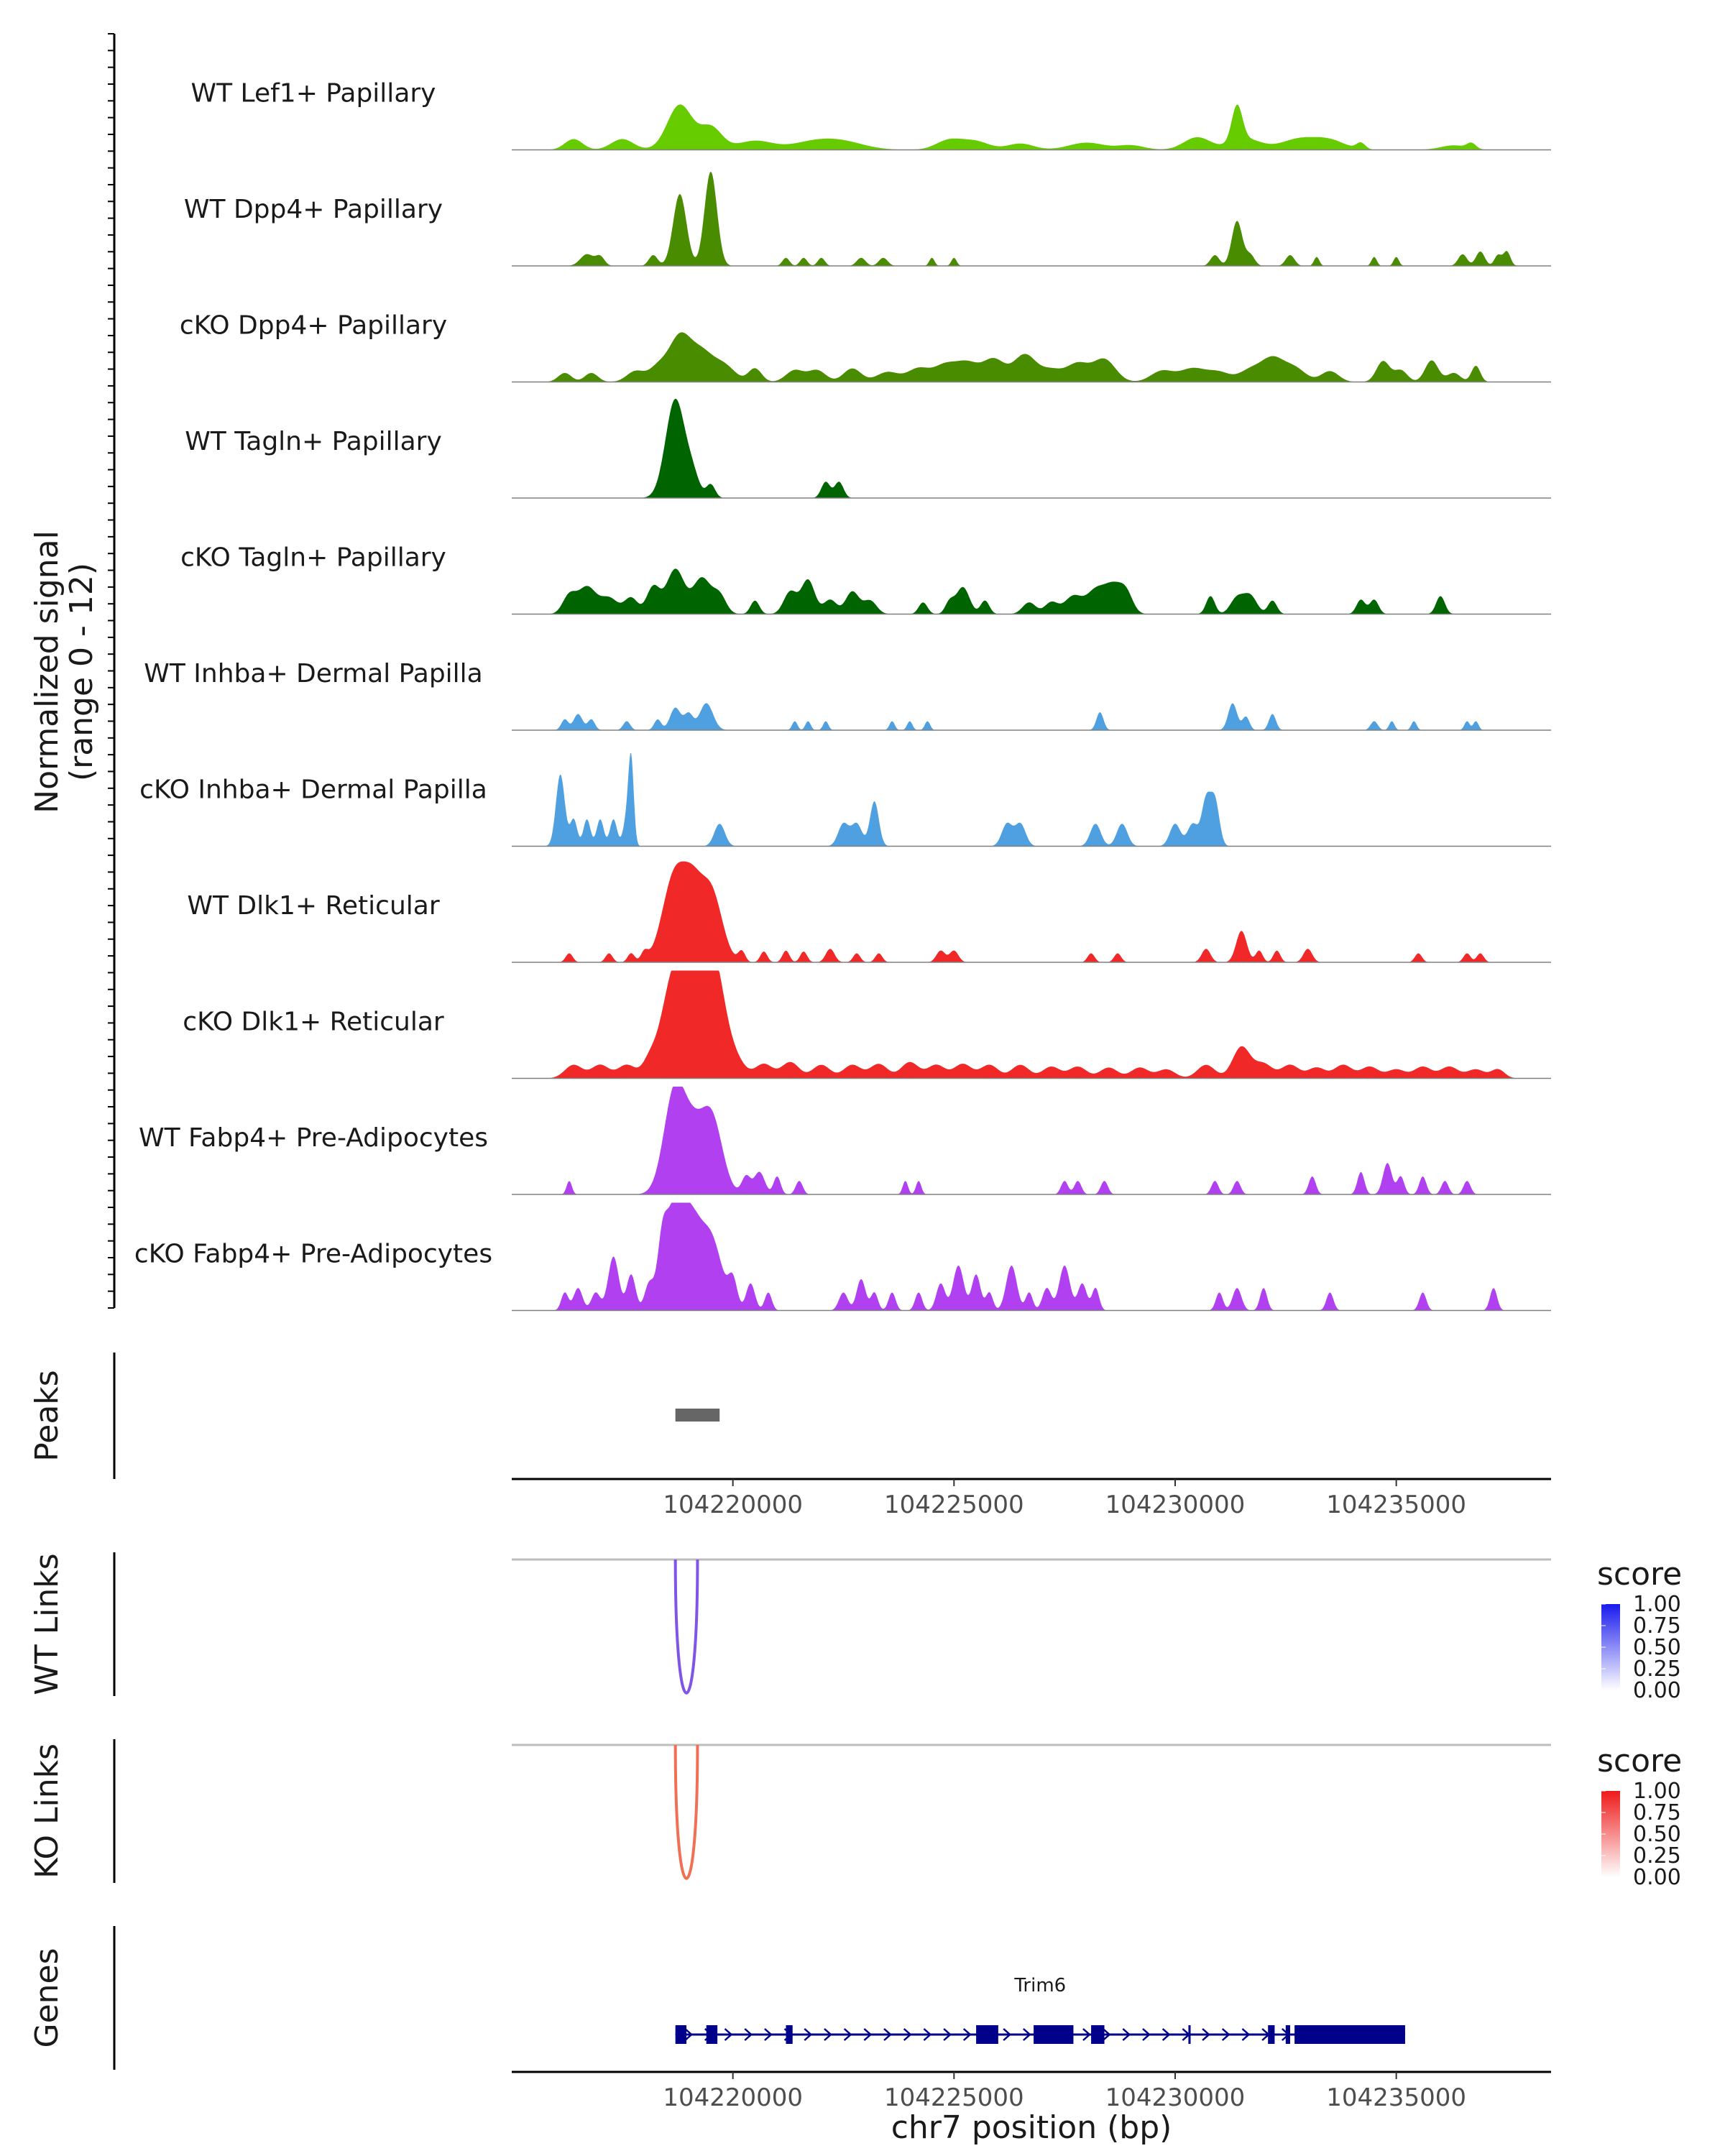 The width and height of the screenshot is (1725, 2156). I want to click on coverage-track: WT Inhba+ Dermal Papilla, so click(847, 695).